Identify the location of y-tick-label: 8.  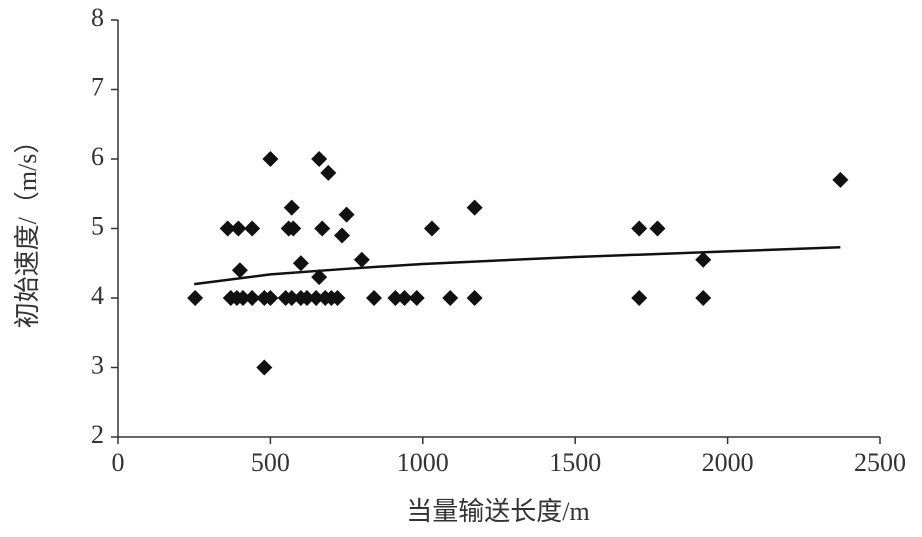
(97, 17).